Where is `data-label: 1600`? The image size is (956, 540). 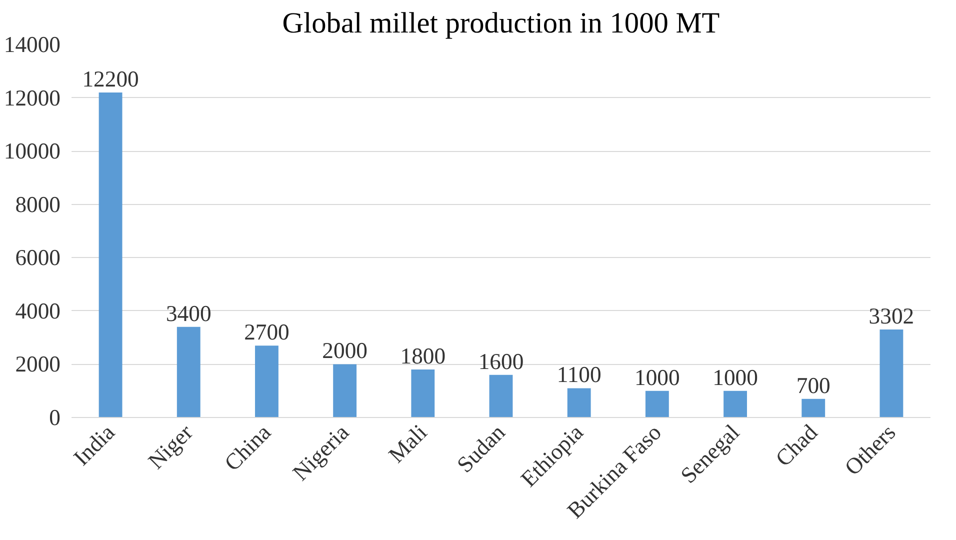 data-label: 1600 is located at coordinates (501, 361).